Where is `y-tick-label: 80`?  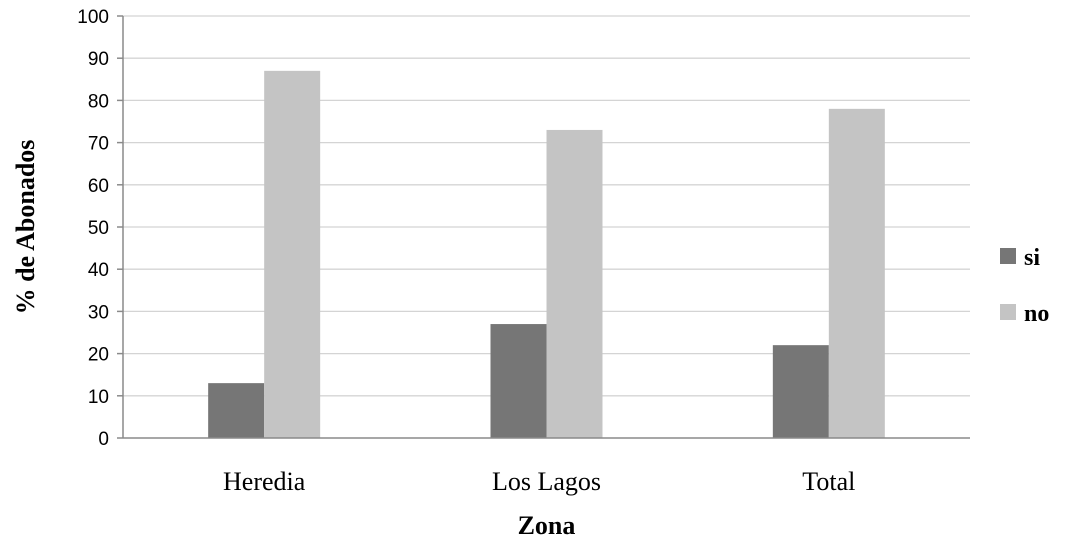
y-tick-label: 80 is located at coordinates (98, 101).